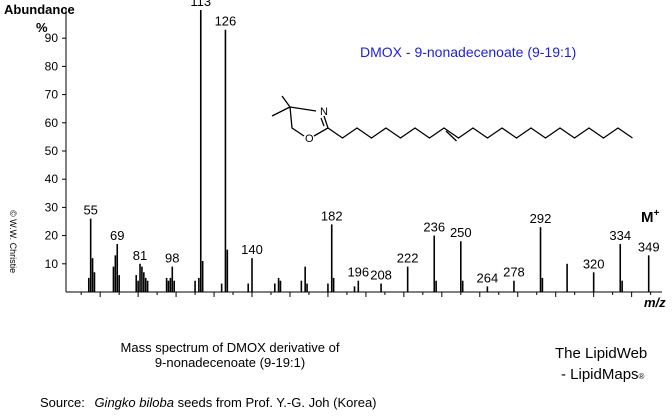  Describe the element at coordinates (140, 255) in the screenshot. I see `peak-label: 81` at that location.